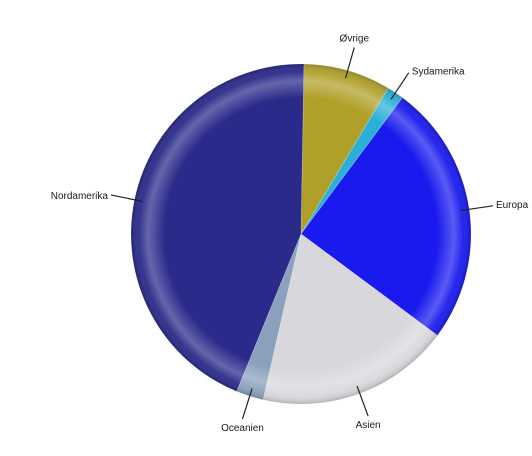 The width and height of the screenshot is (532, 456). Describe the element at coordinates (362, 401) in the screenshot. I see `leader-line-asien` at that location.